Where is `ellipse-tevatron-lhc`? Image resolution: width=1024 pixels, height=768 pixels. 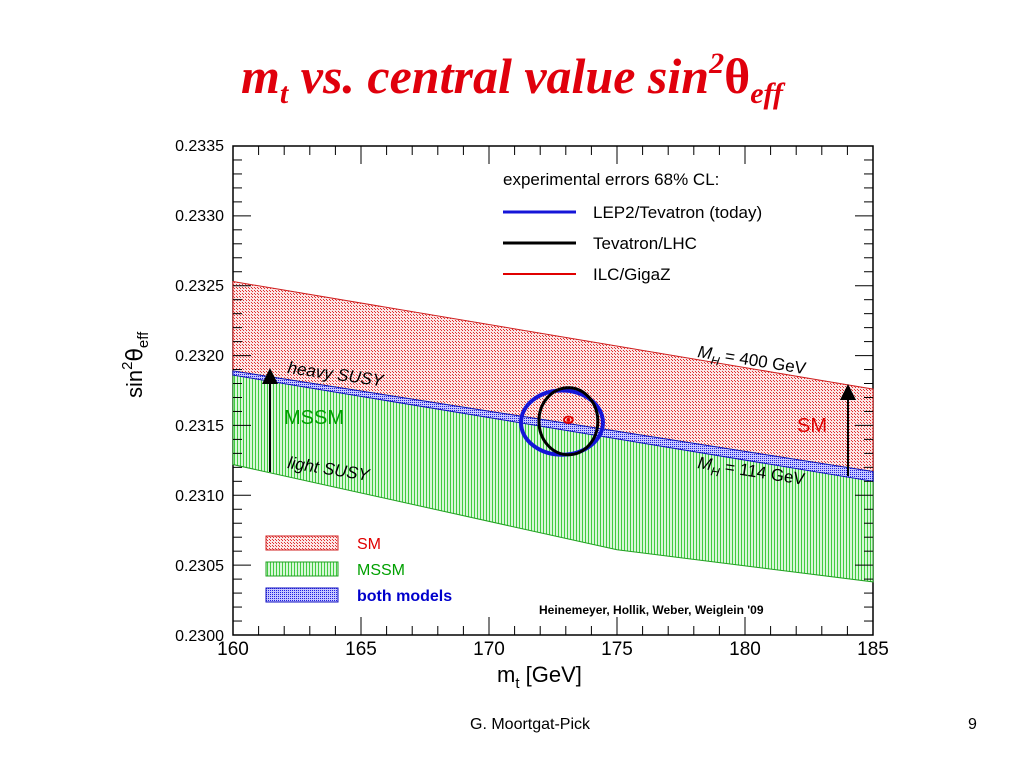
ellipse-tevatron-lhc is located at coordinates (568, 421).